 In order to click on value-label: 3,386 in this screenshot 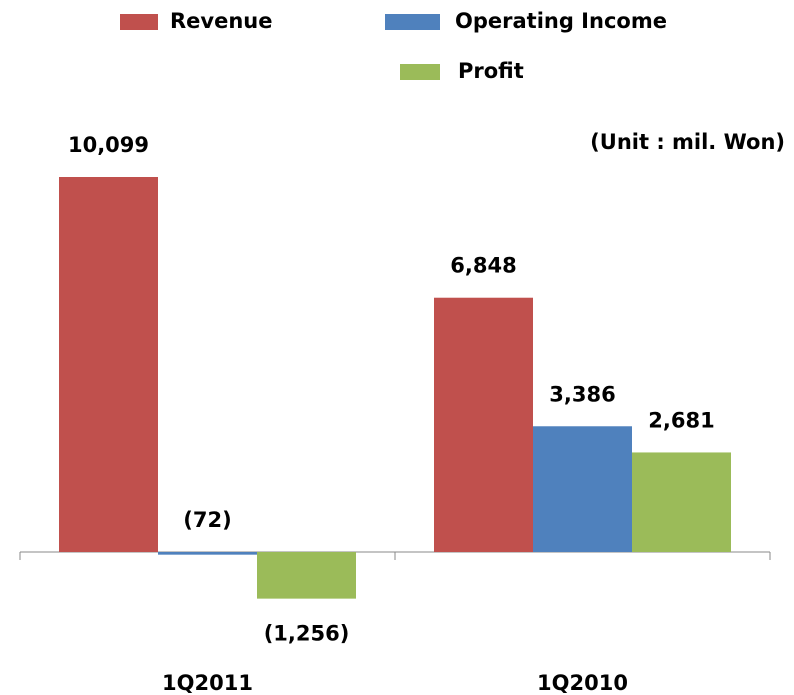, I will do `click(582, 394)`.